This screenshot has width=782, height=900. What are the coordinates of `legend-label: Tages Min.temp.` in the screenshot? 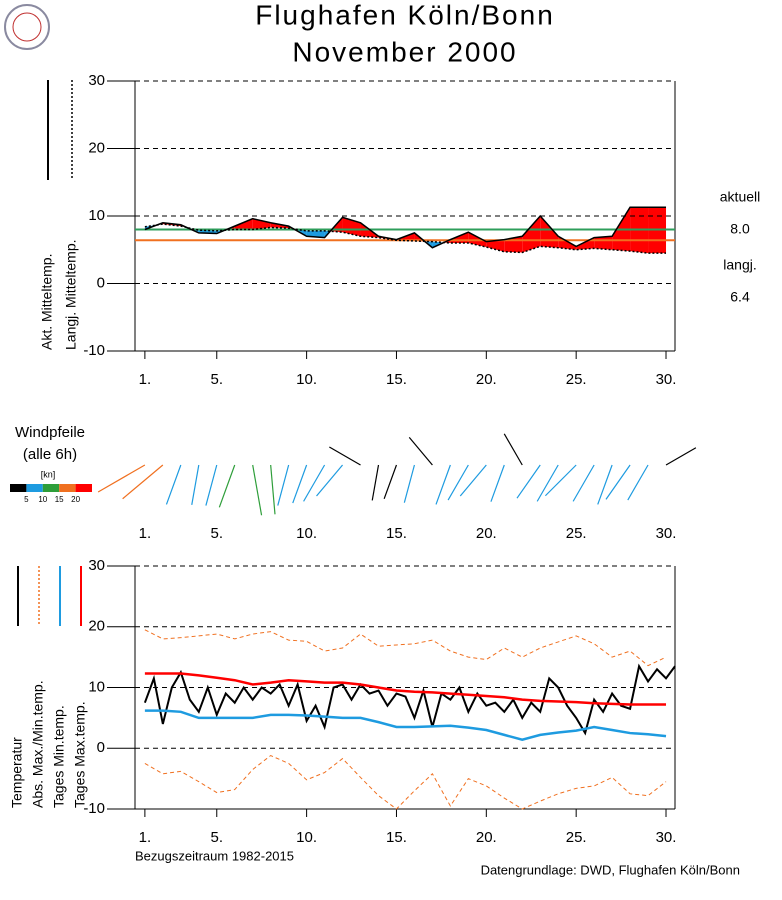 It's located at (59, 756).